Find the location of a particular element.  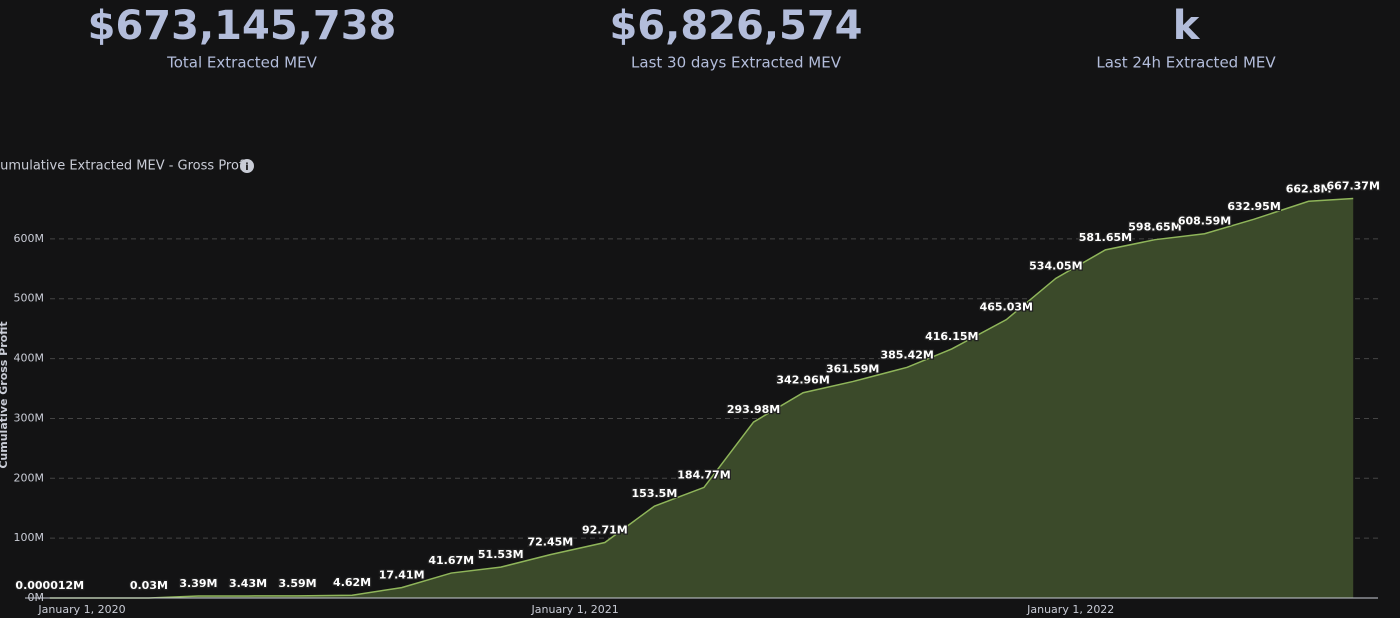

data-label: 41.67M is located at coordinates (451, 560).